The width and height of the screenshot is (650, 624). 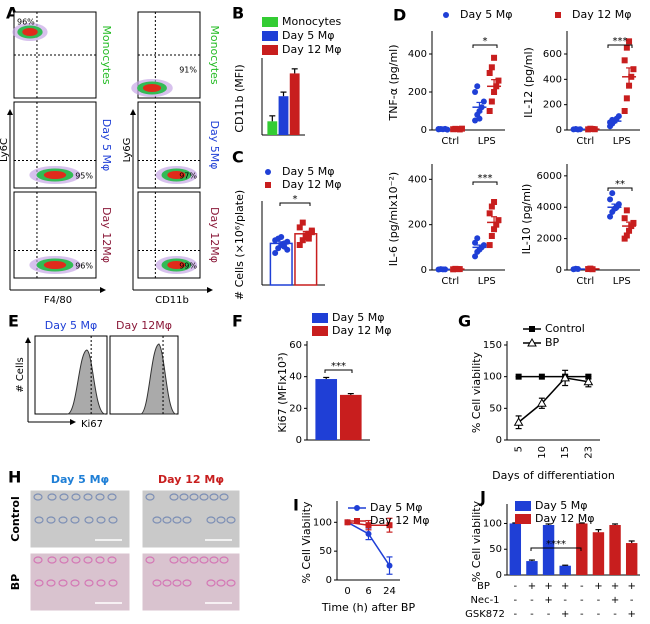 What do you see at coordinates (393, 219) in the screenshot?
I see `y-axis-label: IL-6 (pg/mlx10⁻²)` at bounding box center [393, 219].